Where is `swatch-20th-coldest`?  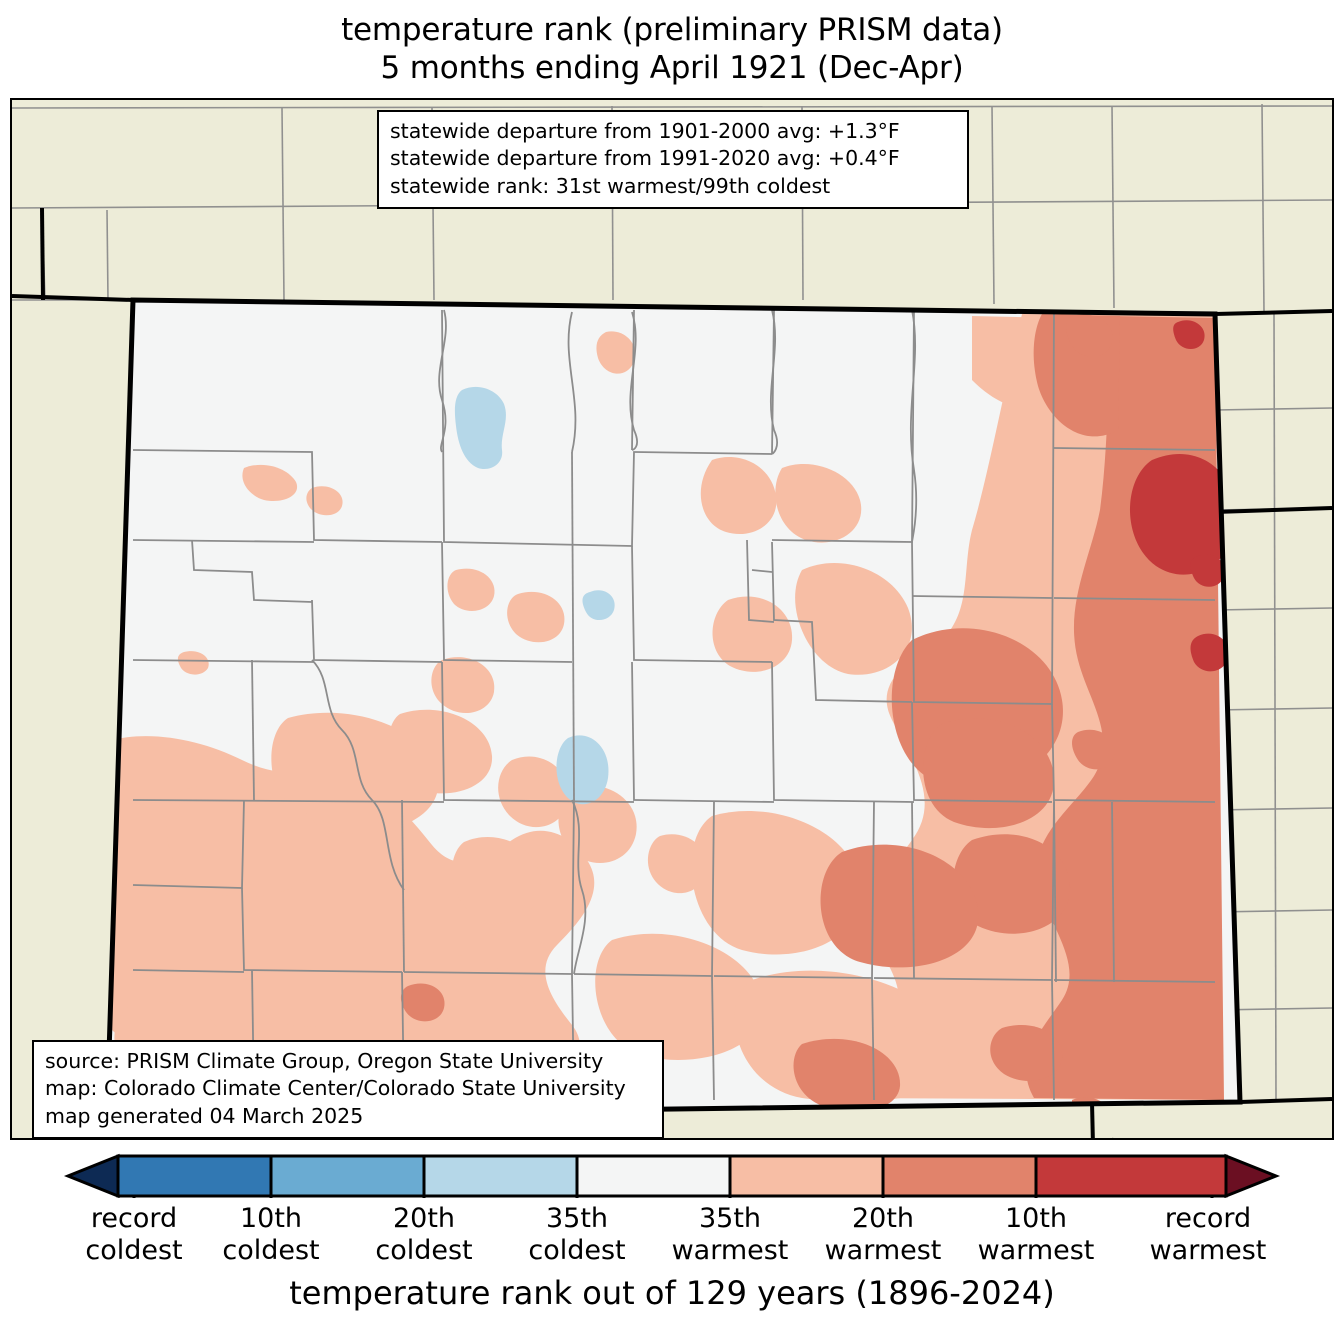
swatch-20th-coldest is located at coordinates (347, 1176).